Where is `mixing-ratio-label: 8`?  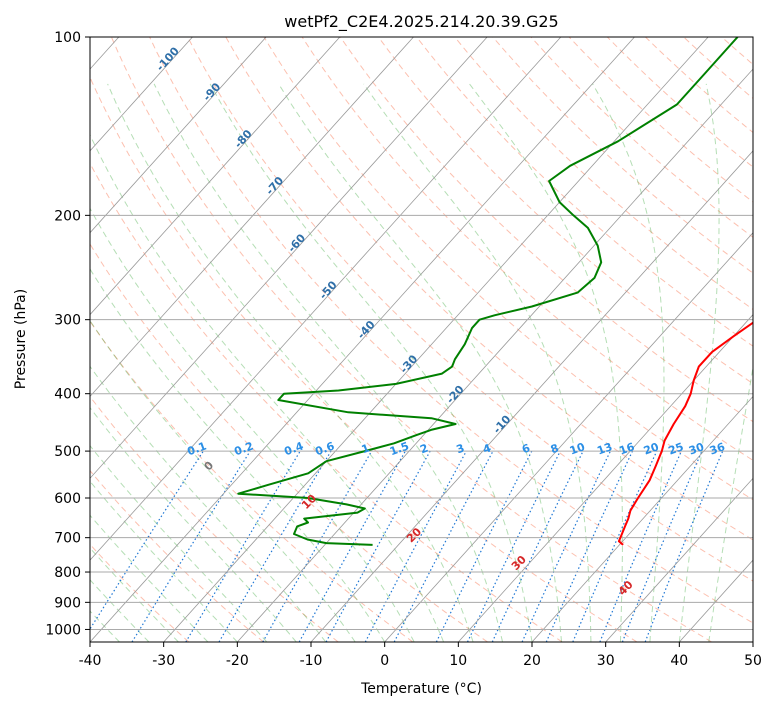
mixing-ratio-label: 8 is located at coordinates (555, 448).